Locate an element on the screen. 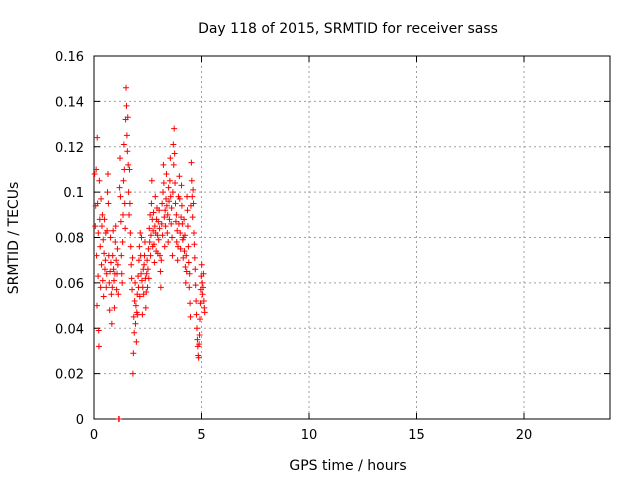 The image size is (640, 480). y-tick-label: 0.12 is located at coordinates (69, 148).